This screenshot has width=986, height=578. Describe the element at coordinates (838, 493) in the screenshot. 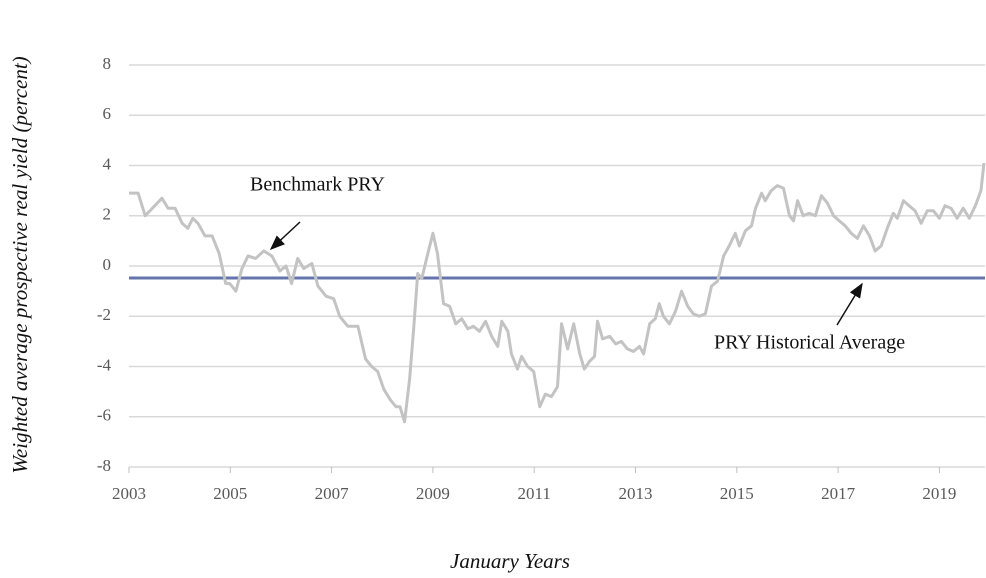

I see `x-tick-label: 2017` at that location.